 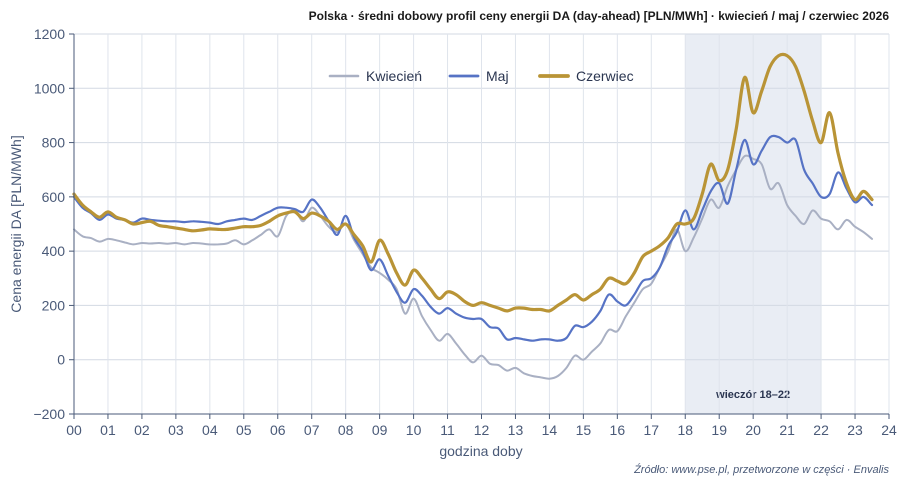 What do you see at coordinates (49, 414) in the screenshot?
I see `y-tick-label: −200` at bounding box center [49, 414].